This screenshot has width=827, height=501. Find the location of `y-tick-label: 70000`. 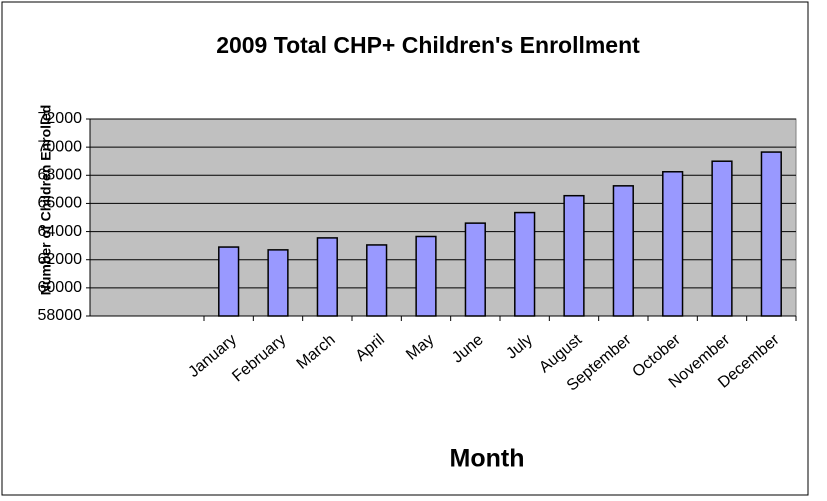

y-tick-label: 70000 is located at coordinates (60, 146).